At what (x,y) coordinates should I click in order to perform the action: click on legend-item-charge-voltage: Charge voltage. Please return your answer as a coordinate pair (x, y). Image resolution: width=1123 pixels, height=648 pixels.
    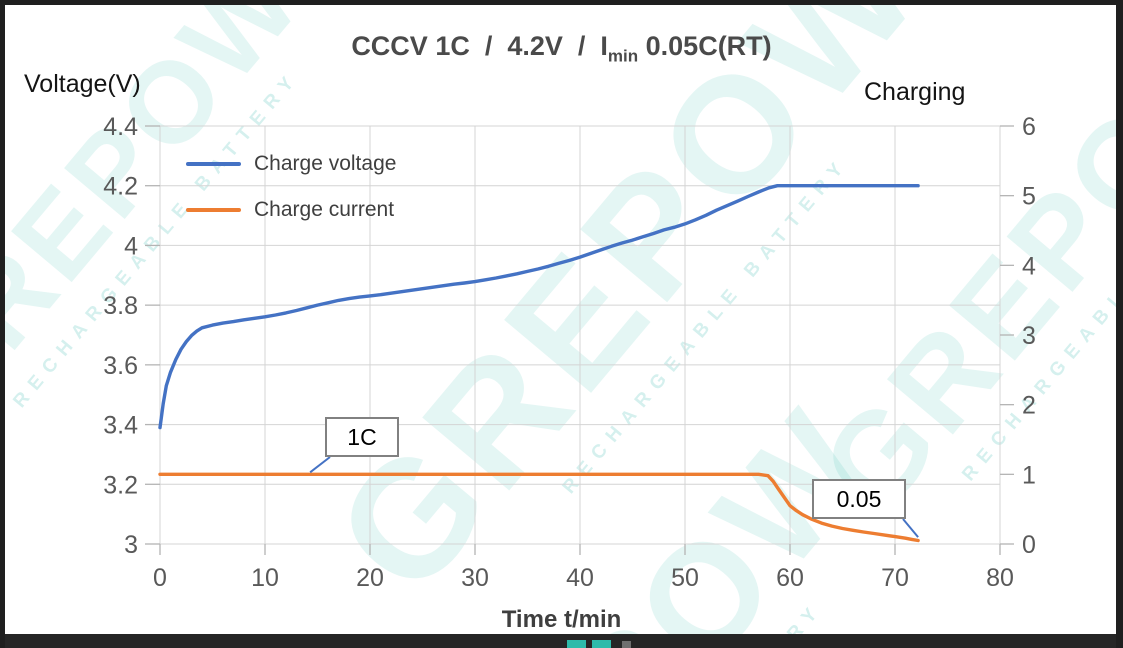
    Looking at the image, I should click on (291, 164).